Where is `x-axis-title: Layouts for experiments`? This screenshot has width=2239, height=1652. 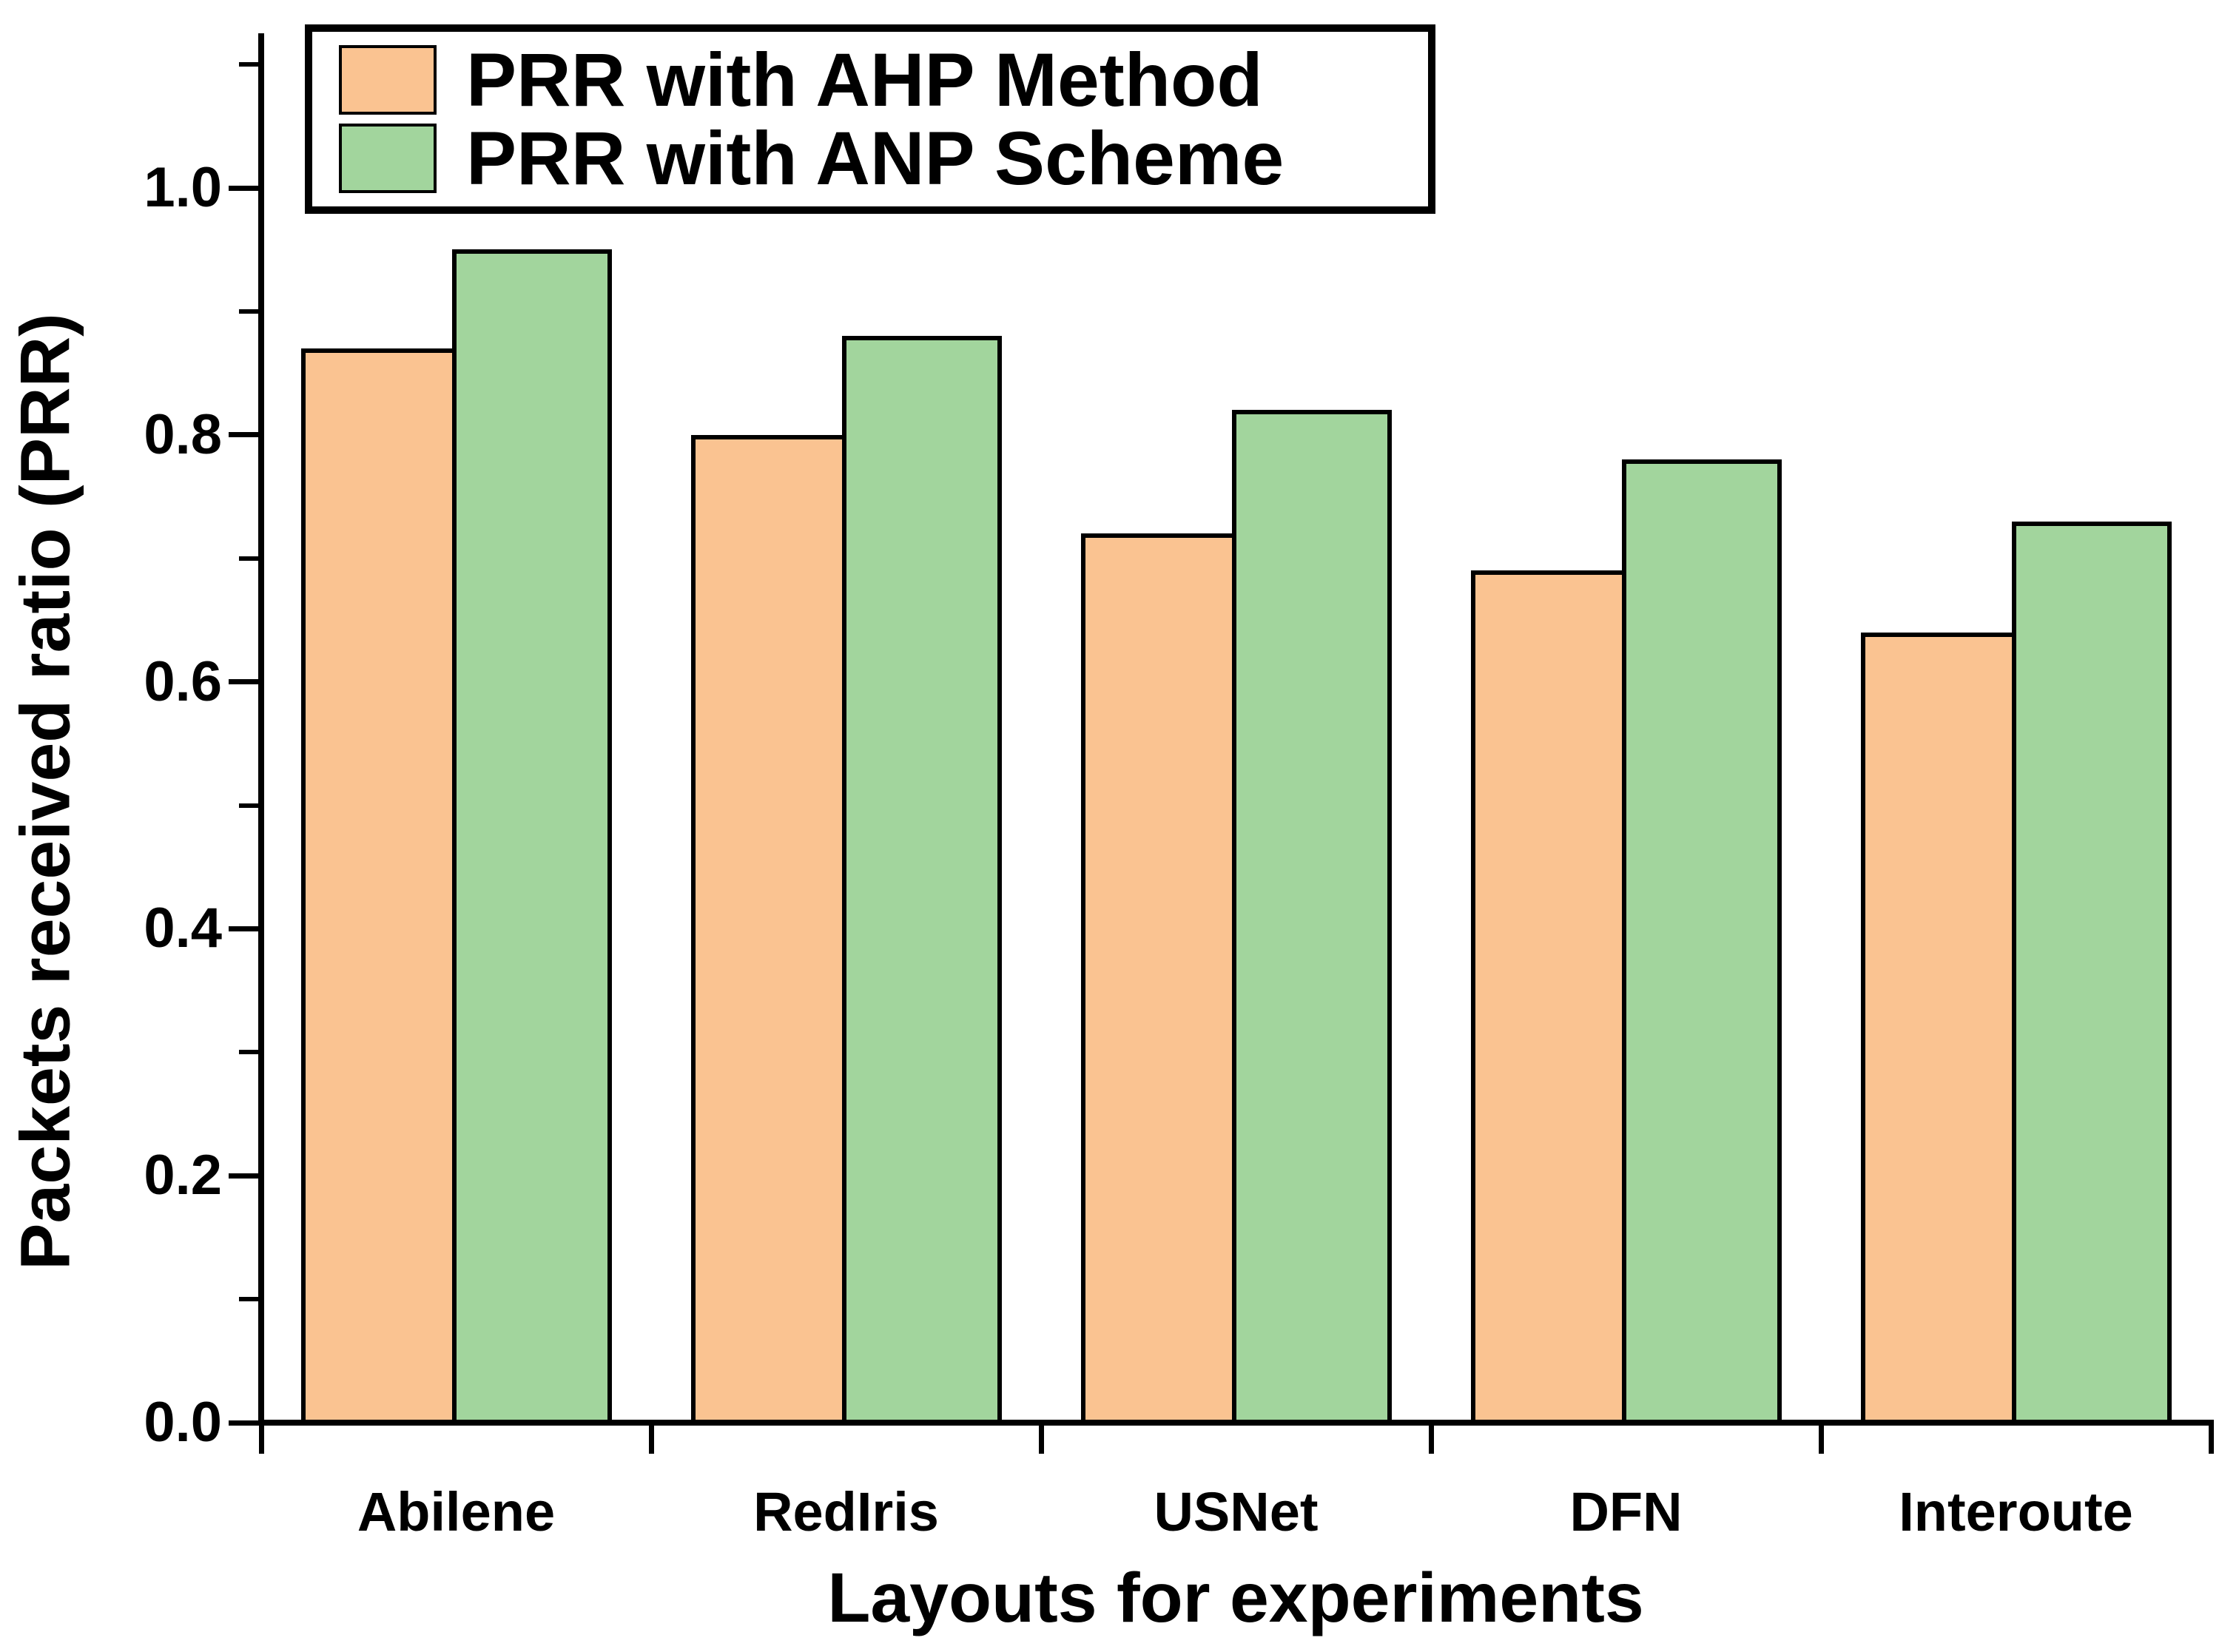 x-axis-title: Layouts for experiments is located at coordinates (1235, 1598).